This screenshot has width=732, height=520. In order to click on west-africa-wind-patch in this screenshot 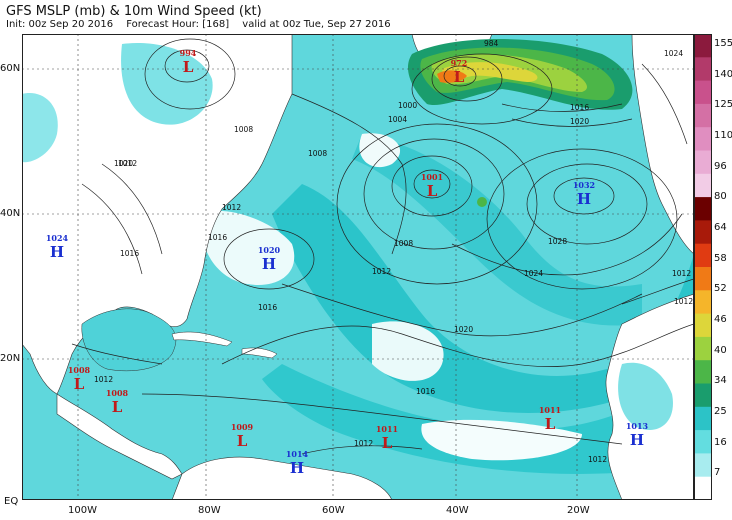, I will do `click(645, 396)`.